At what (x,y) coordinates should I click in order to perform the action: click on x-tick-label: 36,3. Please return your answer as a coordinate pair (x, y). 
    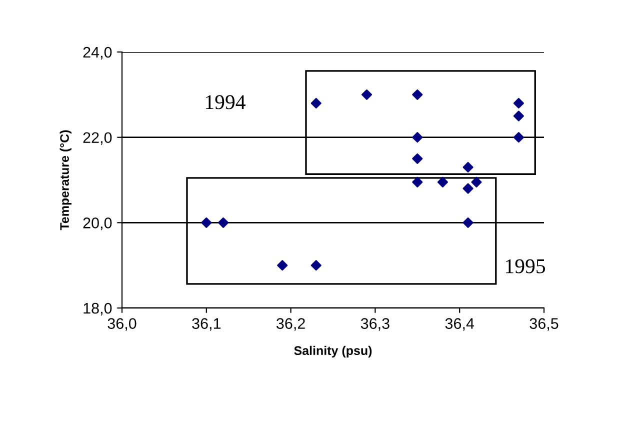
    Looking at the image, I should click on (375, 324).